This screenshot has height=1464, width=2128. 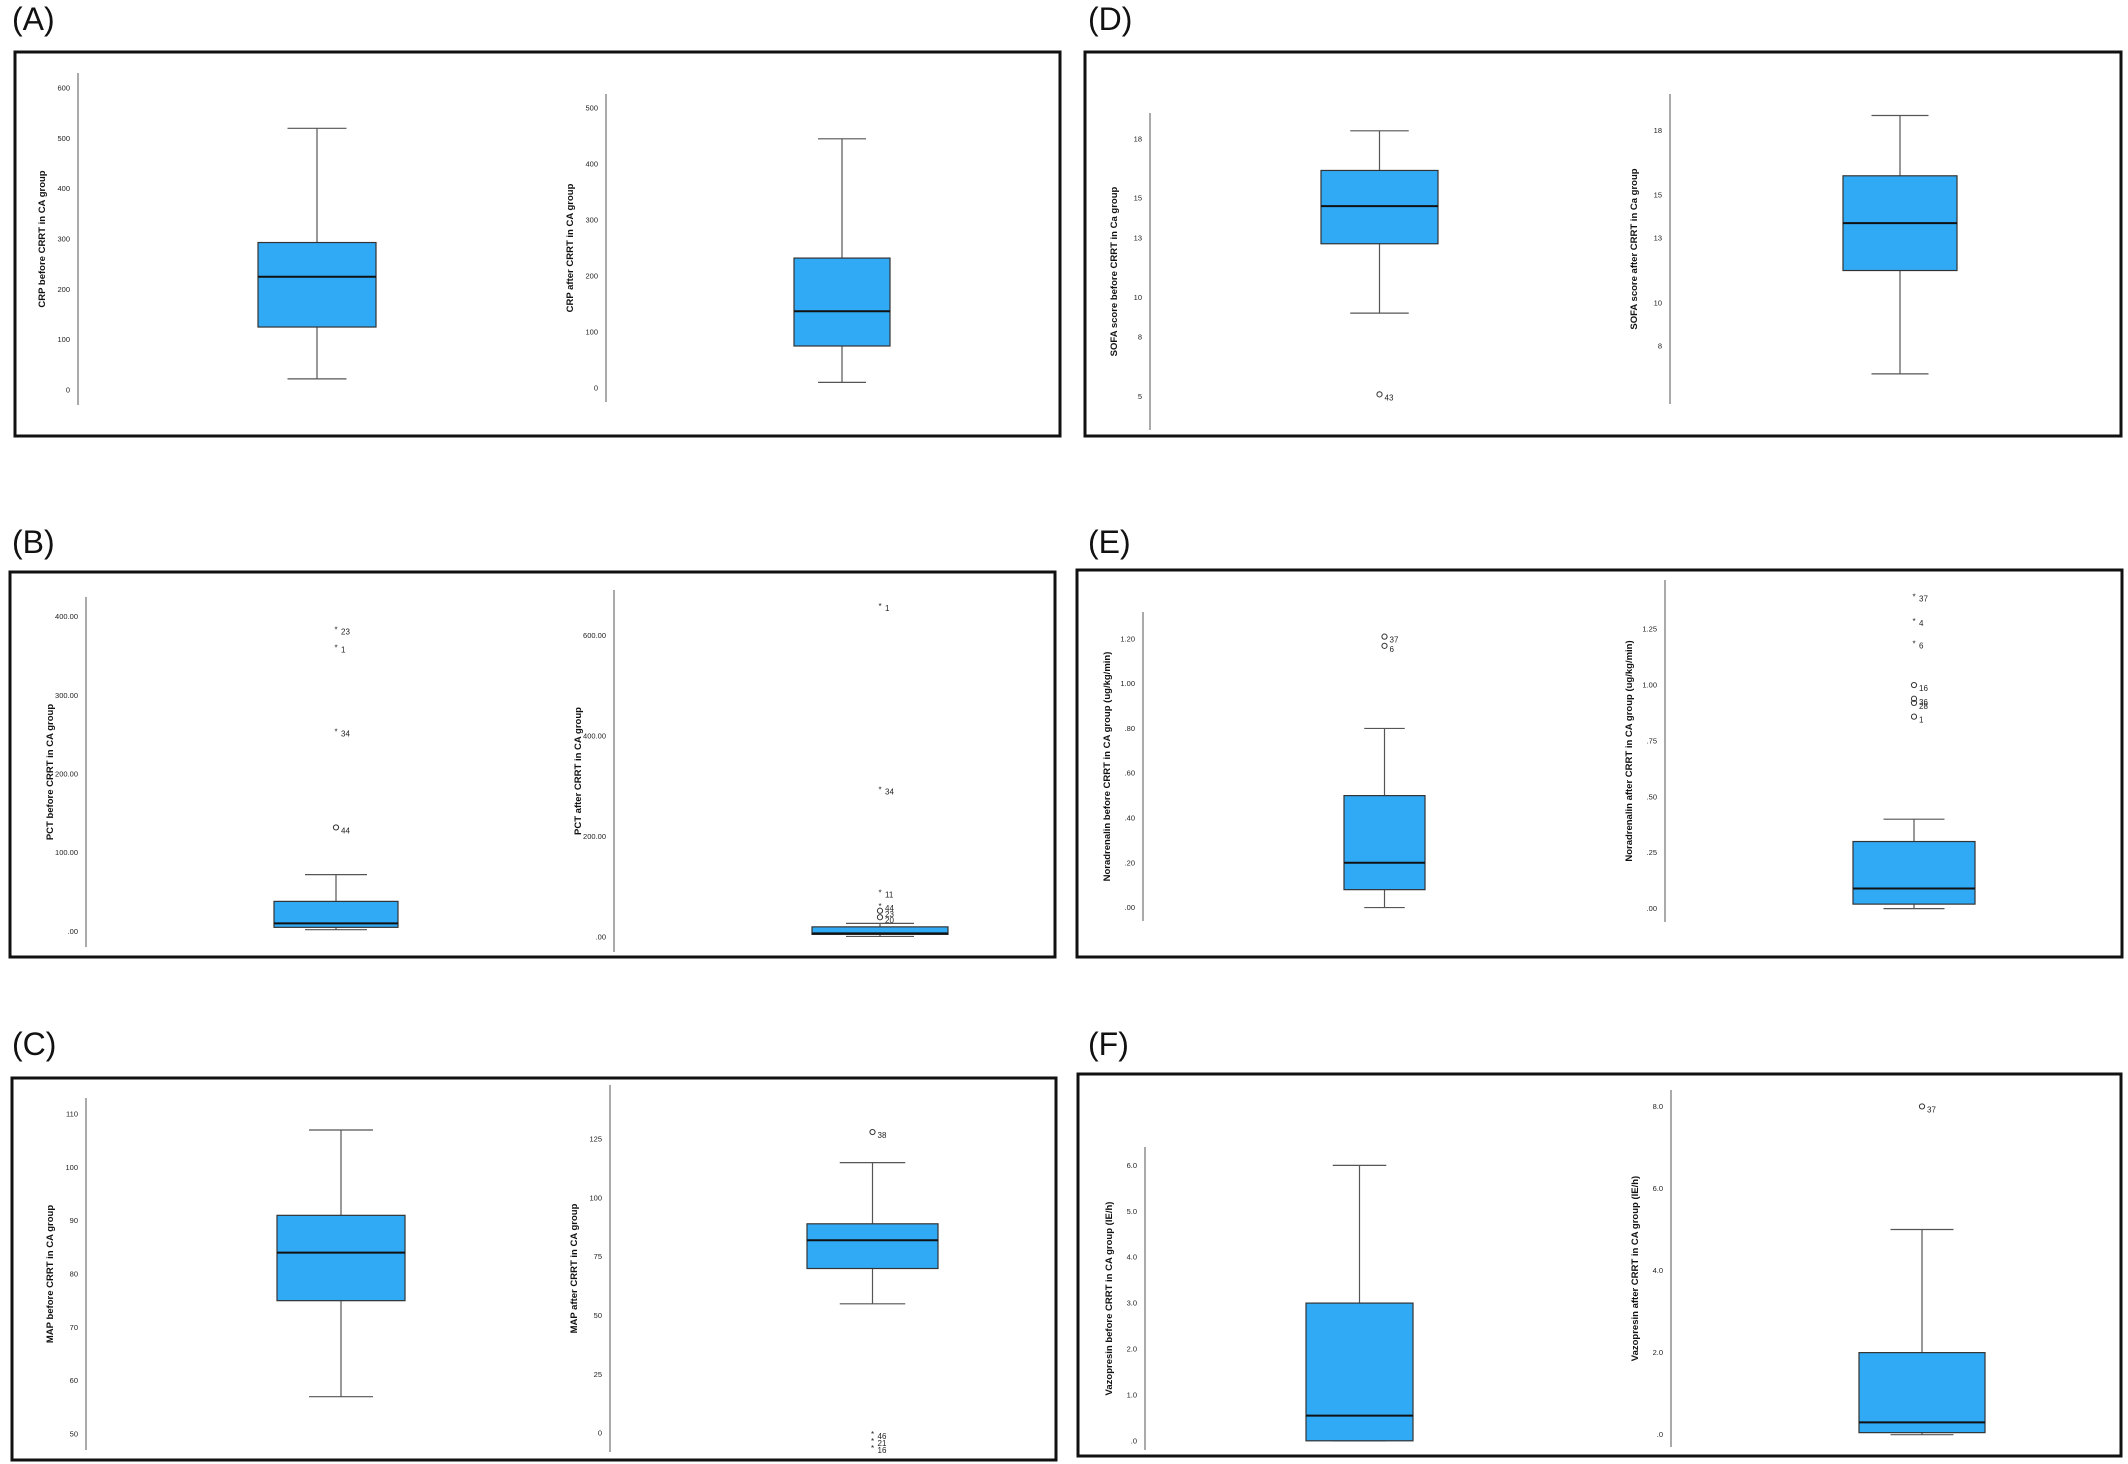 I want to click on y-tick-label: 90, so click(x=74, y=1220).